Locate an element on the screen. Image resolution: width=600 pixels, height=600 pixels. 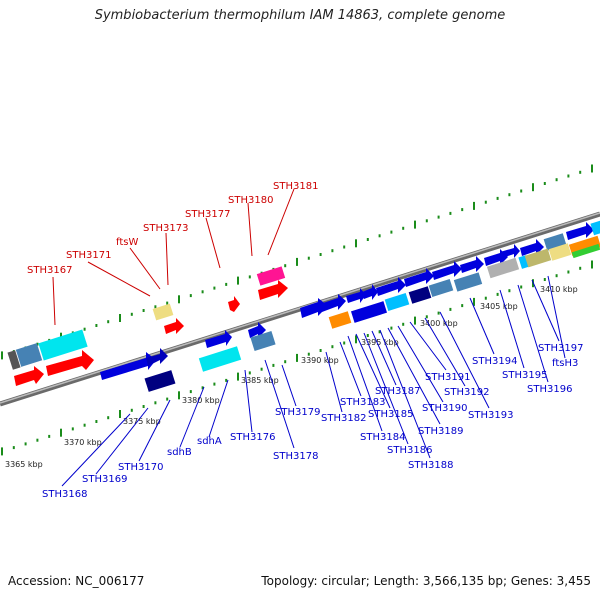
gene-label: STH3179 is located at coordinates (297, 412).